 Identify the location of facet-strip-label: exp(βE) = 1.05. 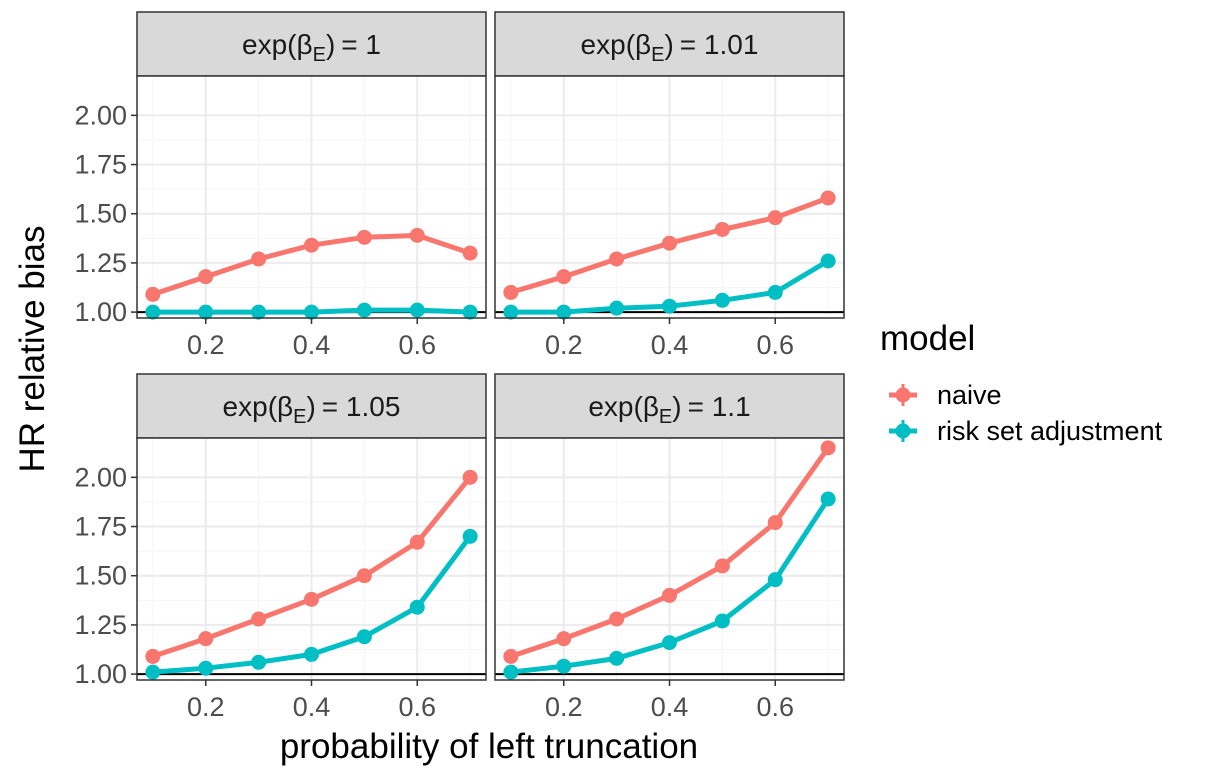
(312, 409).